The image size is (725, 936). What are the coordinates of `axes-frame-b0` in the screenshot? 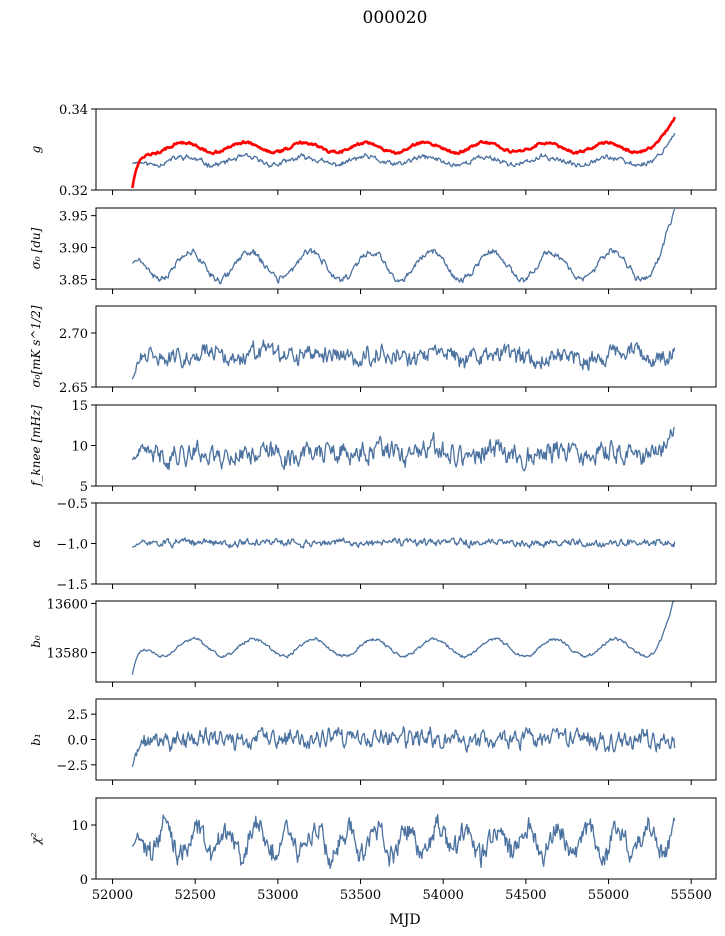 It's located at (406, 641).